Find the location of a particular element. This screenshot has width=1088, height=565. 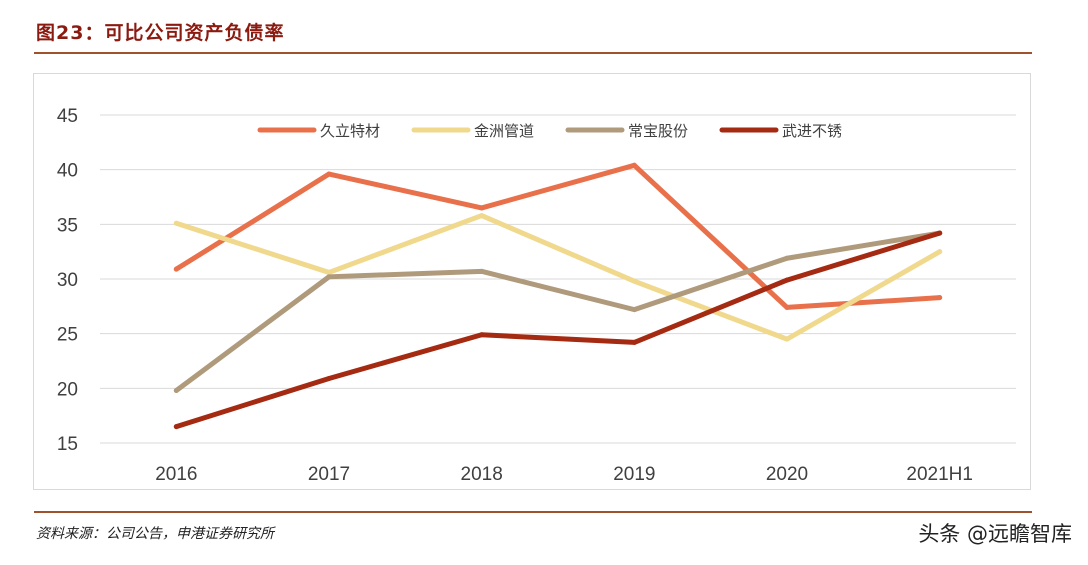

x-tick-label: 2020 is located at coordinates (787, 474).